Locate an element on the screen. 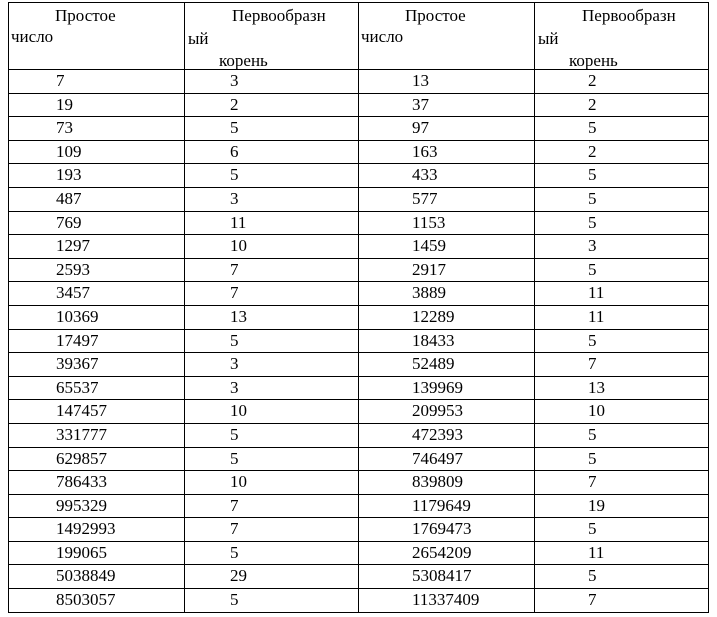  root-cell-left: 6 is located at coordinates (271, 152).